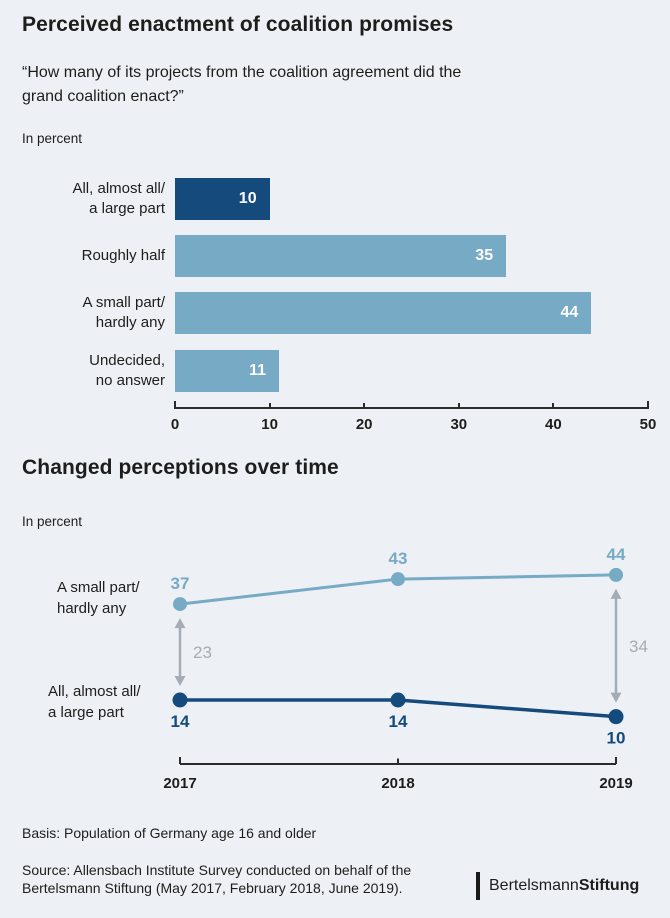 The height and width of the screenshot is (918, 670). What do you see at coordinates (413, 421) in the screenshot?
I see `bar-x-axis: 0 10 20 30 40 50` at bounding box center [413, 421].